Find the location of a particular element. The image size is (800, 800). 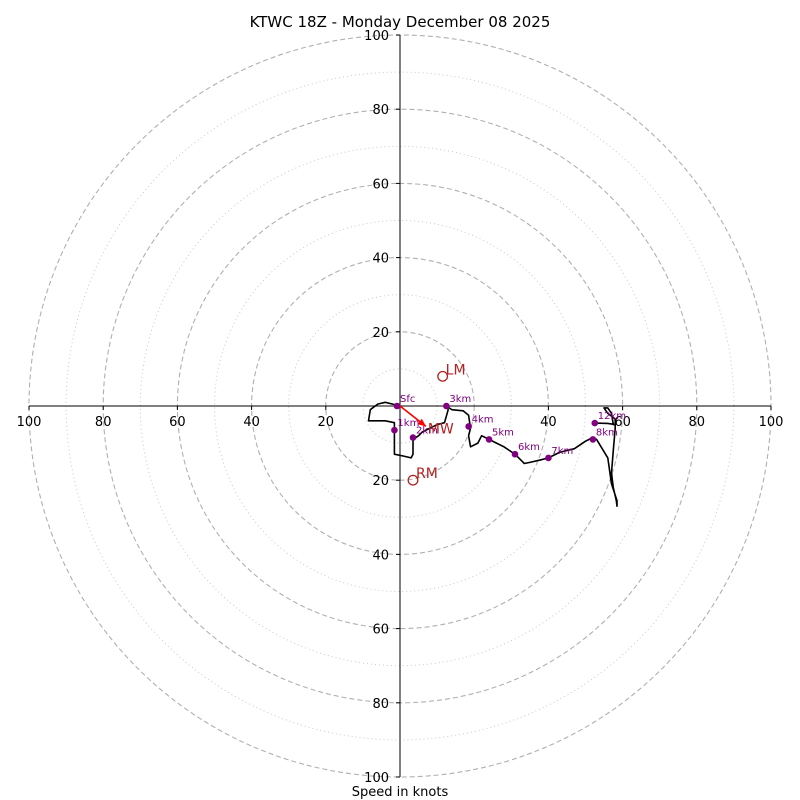

height-label-7km: 7km is located at coordinates (562, 451).